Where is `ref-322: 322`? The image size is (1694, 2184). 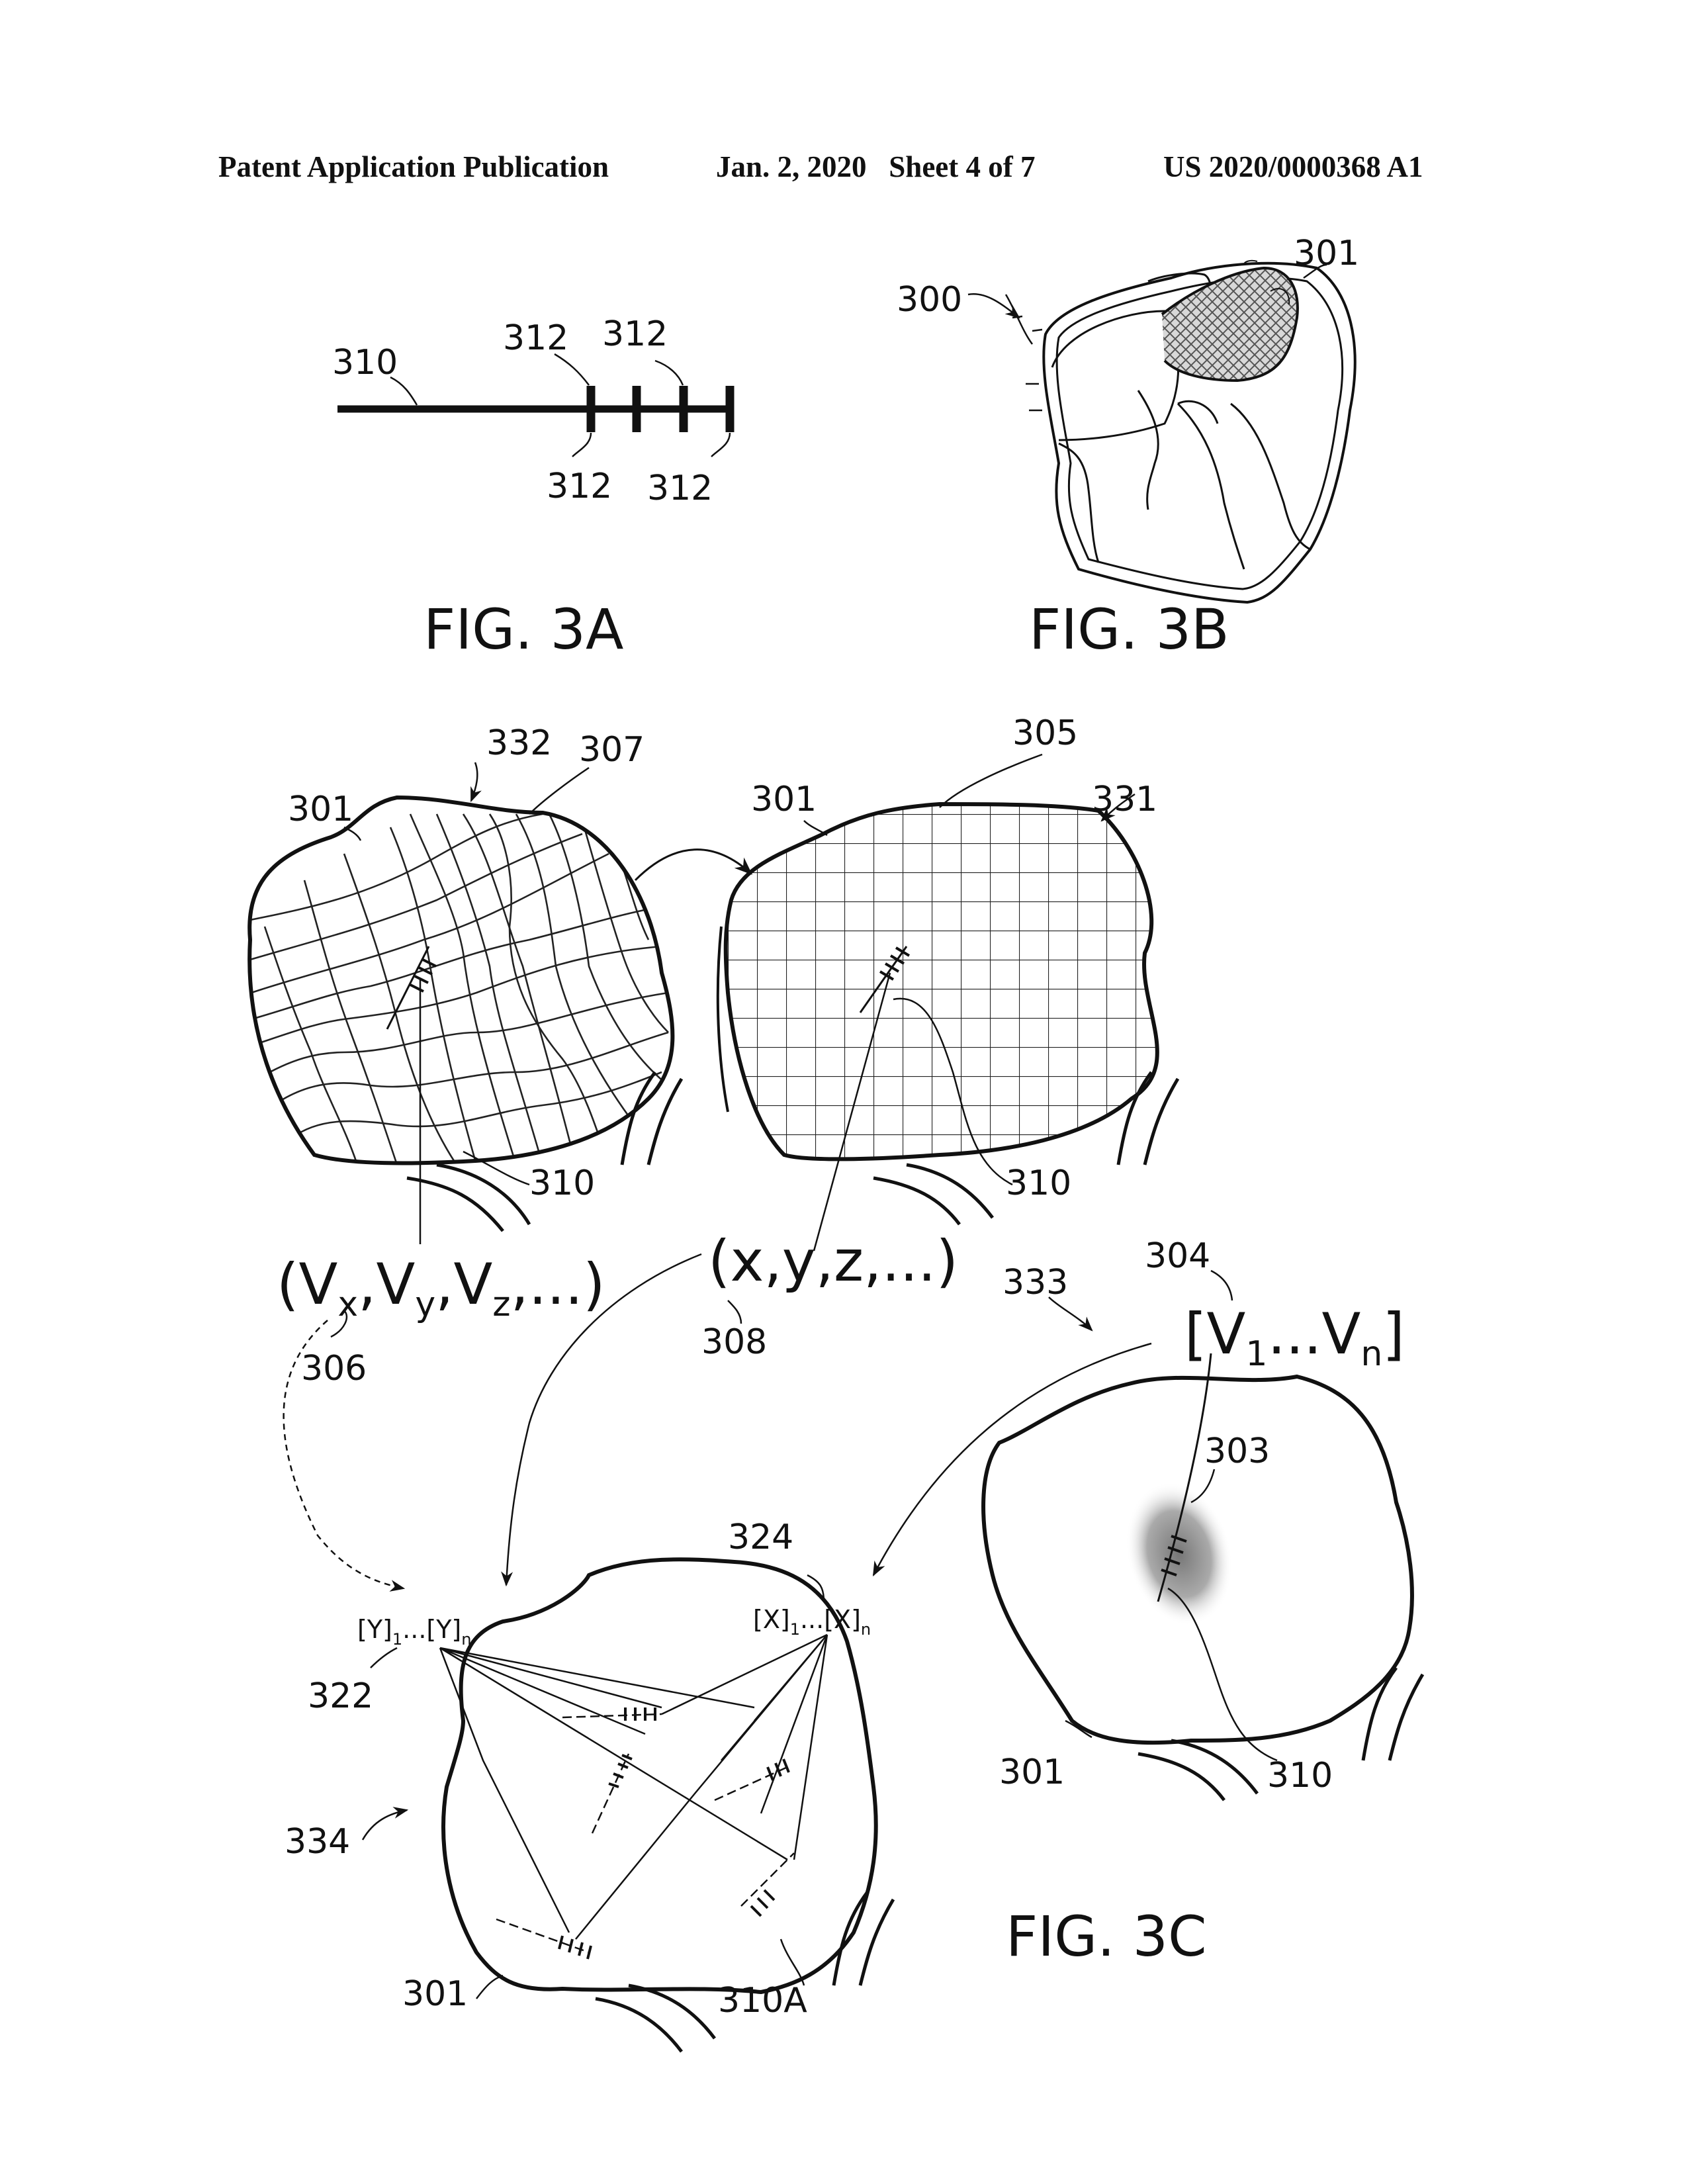 ref-322: 322 is located at coordinates (340, 1696).